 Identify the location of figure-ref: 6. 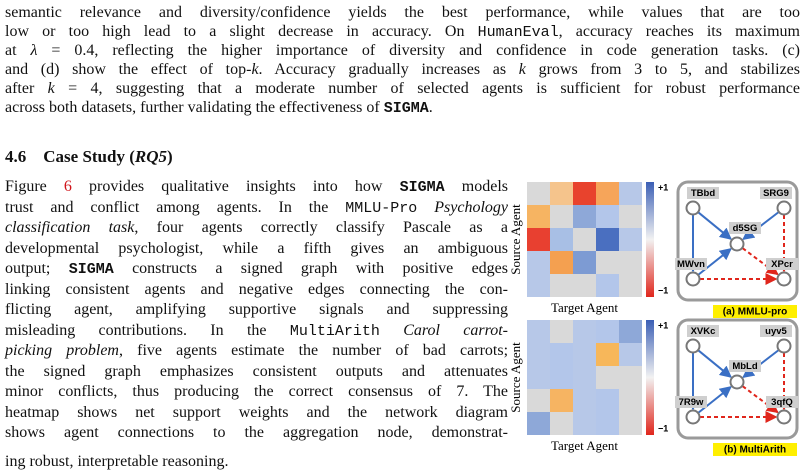
(67, 186).